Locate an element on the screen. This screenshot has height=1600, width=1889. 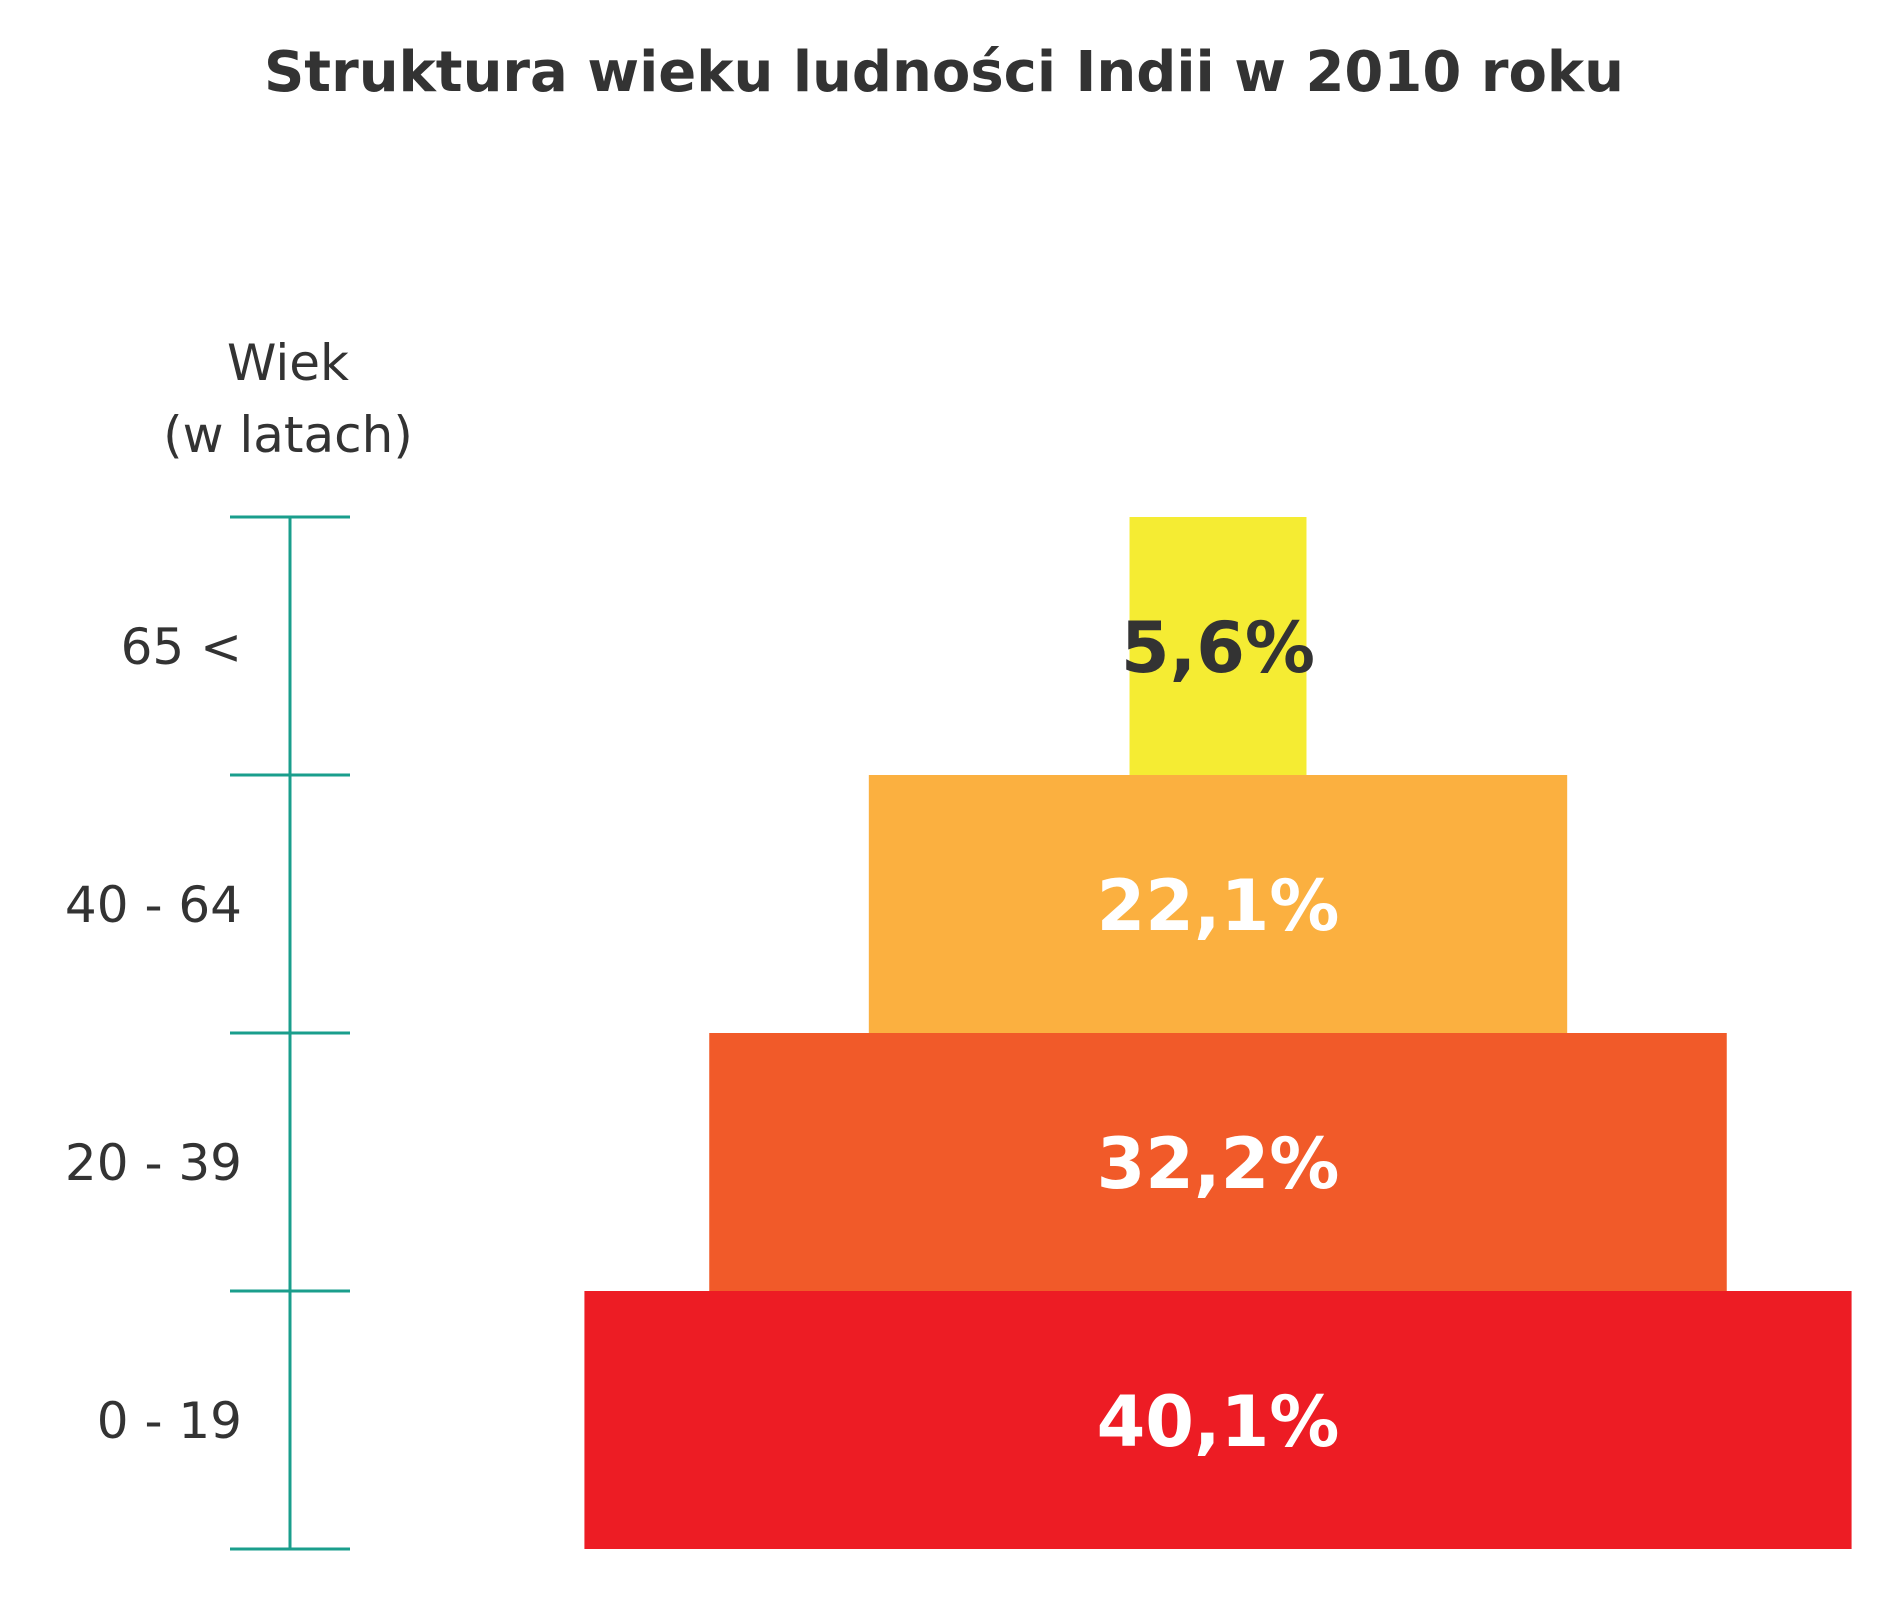
bar-value-label: 22,1% is located at coordinates (1218, 906).